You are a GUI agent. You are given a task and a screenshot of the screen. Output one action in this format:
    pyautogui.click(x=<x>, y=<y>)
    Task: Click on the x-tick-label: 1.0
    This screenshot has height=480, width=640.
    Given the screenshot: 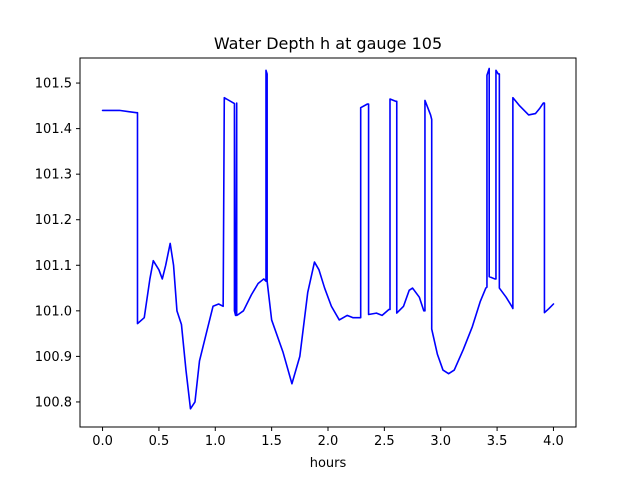 What is the action you would take?
    pyautogui.click(x=215, y=441)
    